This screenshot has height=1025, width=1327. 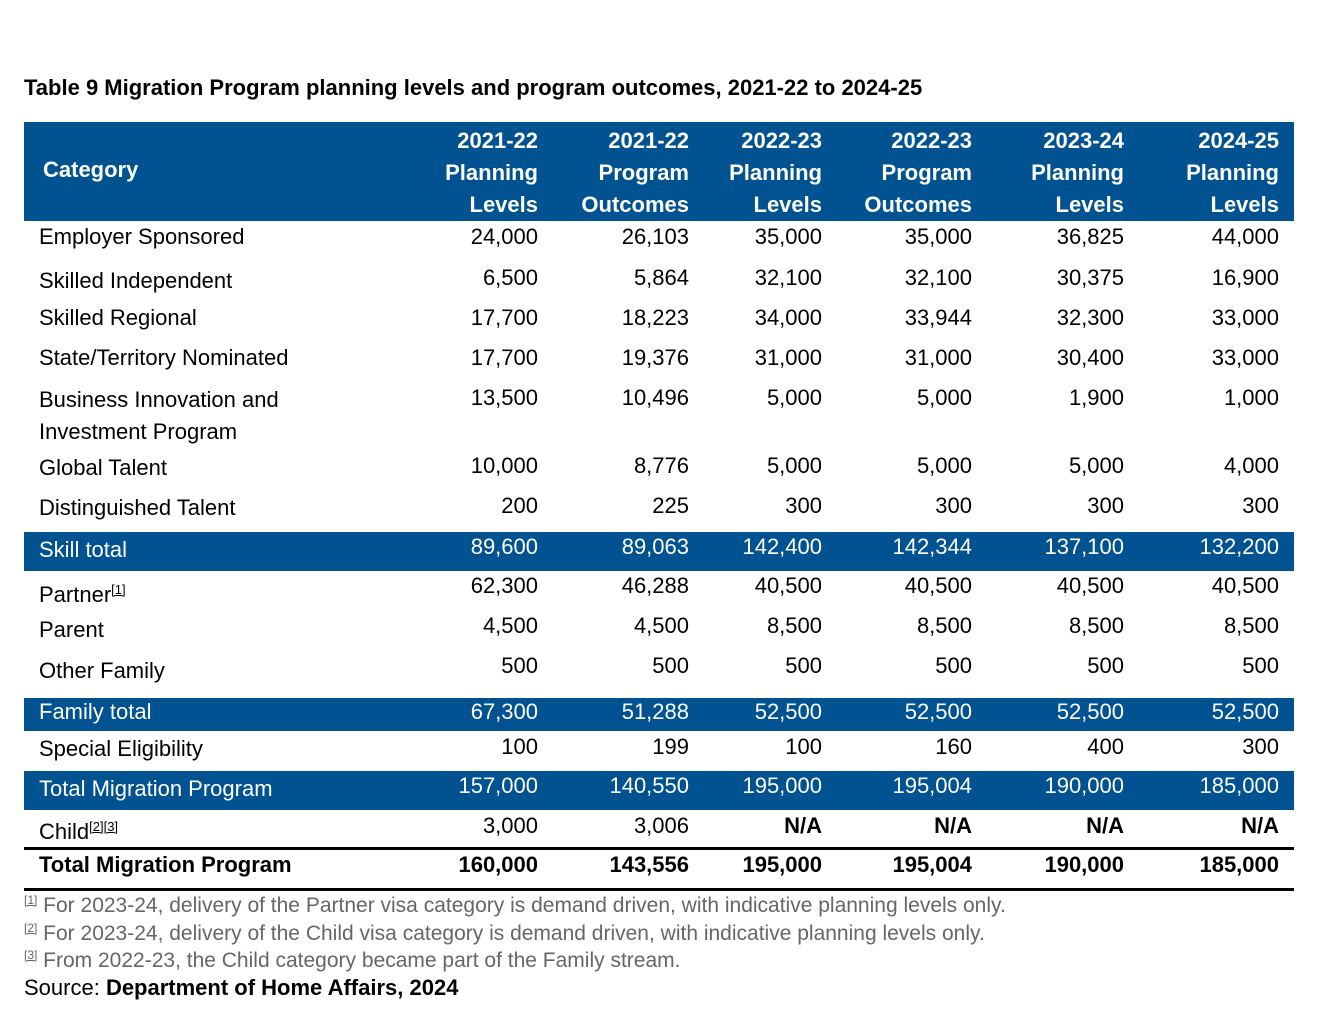 What do you see at coordinates (932, 546) in the screenshot?
I see `cell-value: 142,344` at bounding box center [932, 546].